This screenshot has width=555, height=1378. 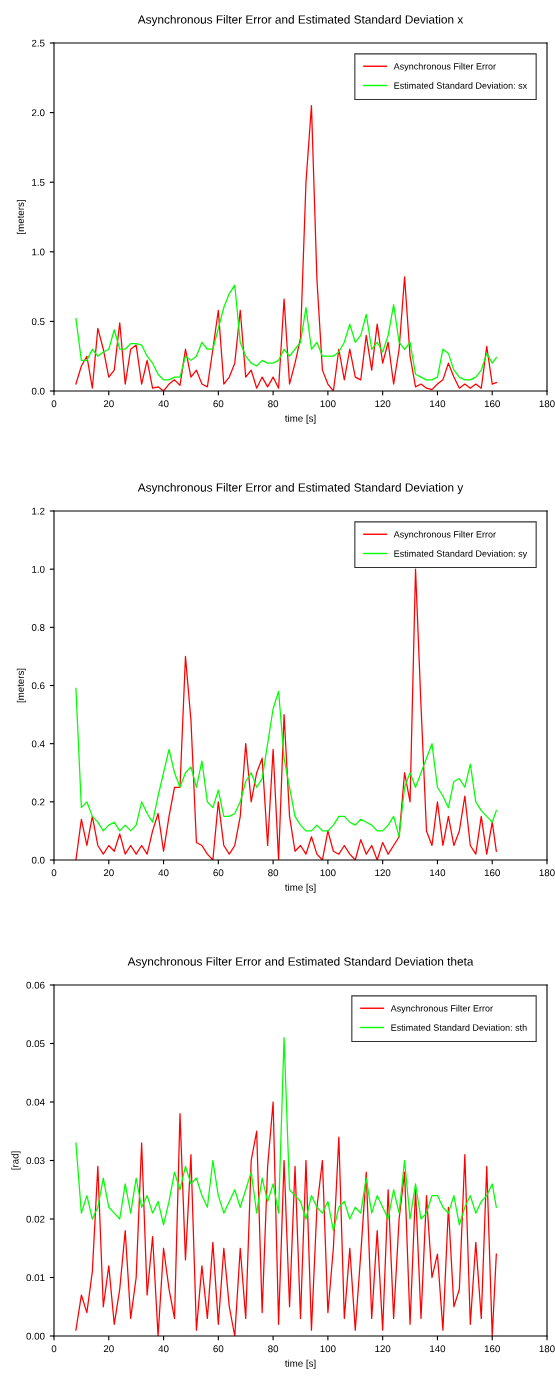 What do you see at coordinates (38, 511) in the screenshot?
I see `y-tick-label: 1.2` at bounding box center [38, 511].